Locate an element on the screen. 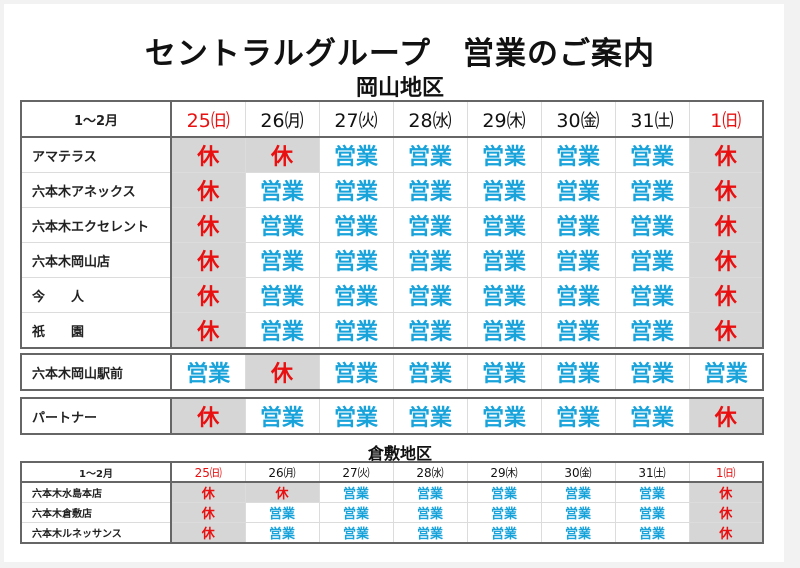 The height and width of the screenshot is (568, 800). store-name: パートナー is located at coordinates (96, 416).